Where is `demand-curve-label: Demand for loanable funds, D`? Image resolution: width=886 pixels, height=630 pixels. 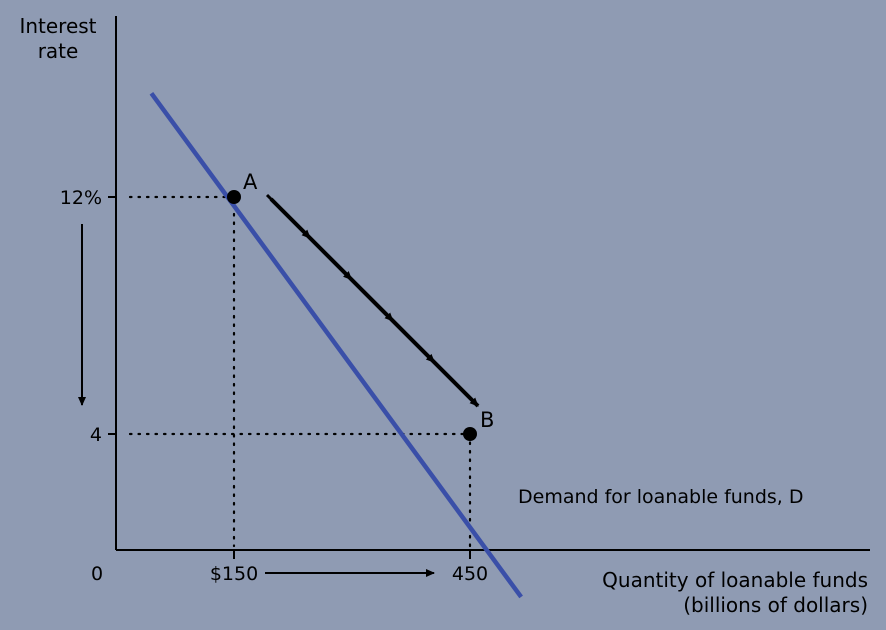 demand-curve-label: Demand for loanable funds, D is located at coordinates (661, 497).